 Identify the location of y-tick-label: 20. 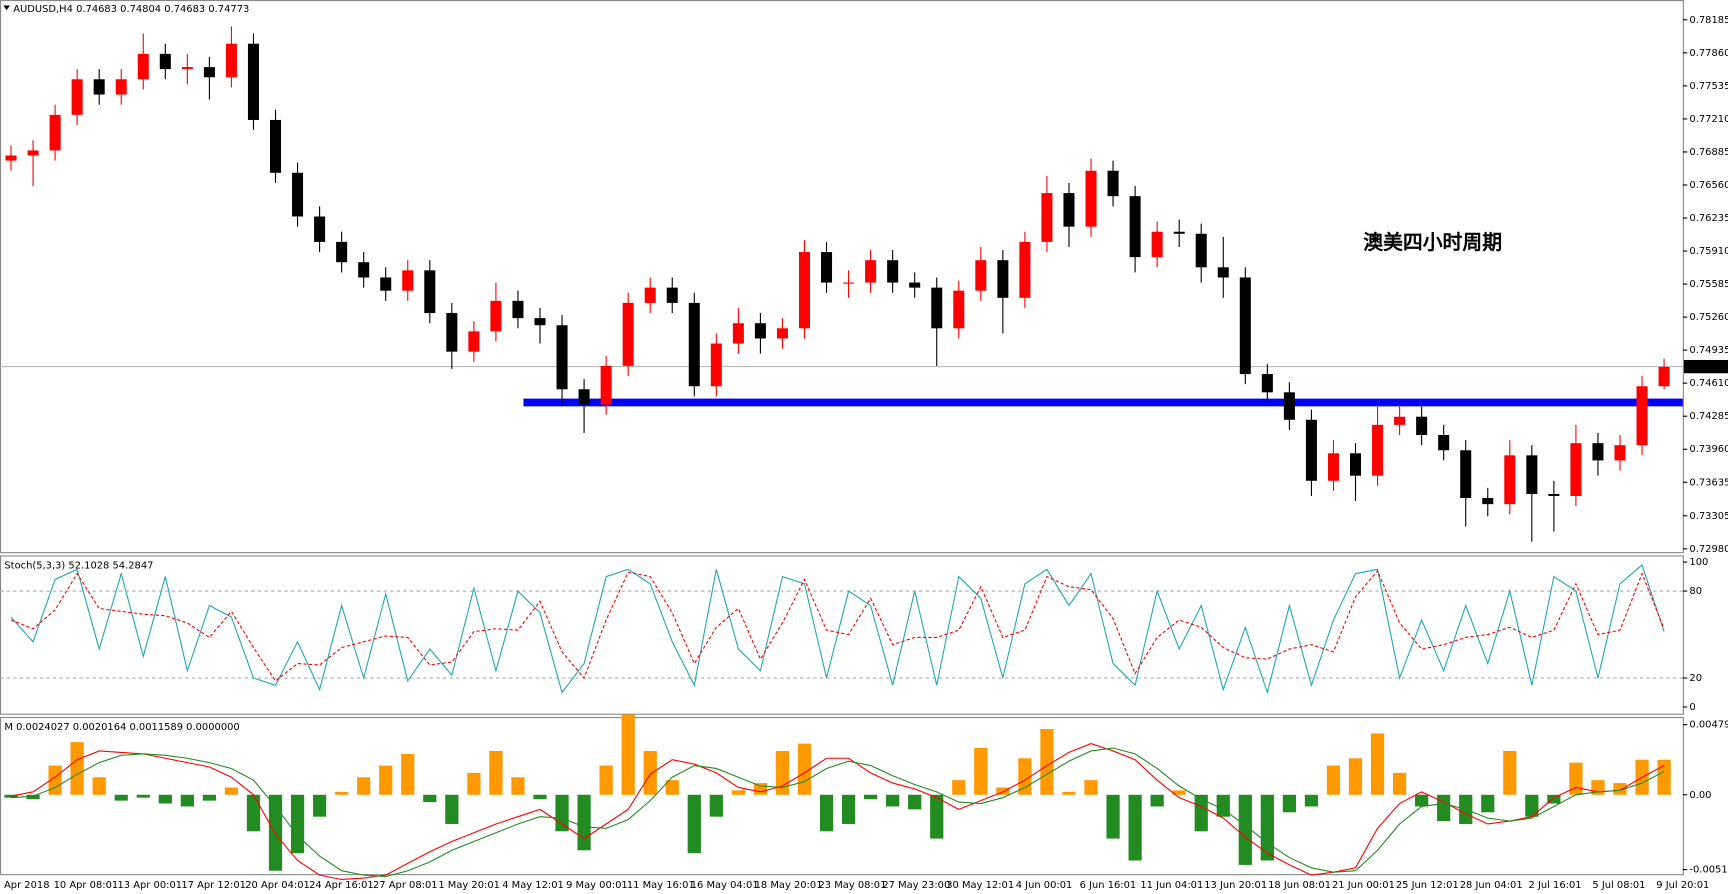
(1695, 678).